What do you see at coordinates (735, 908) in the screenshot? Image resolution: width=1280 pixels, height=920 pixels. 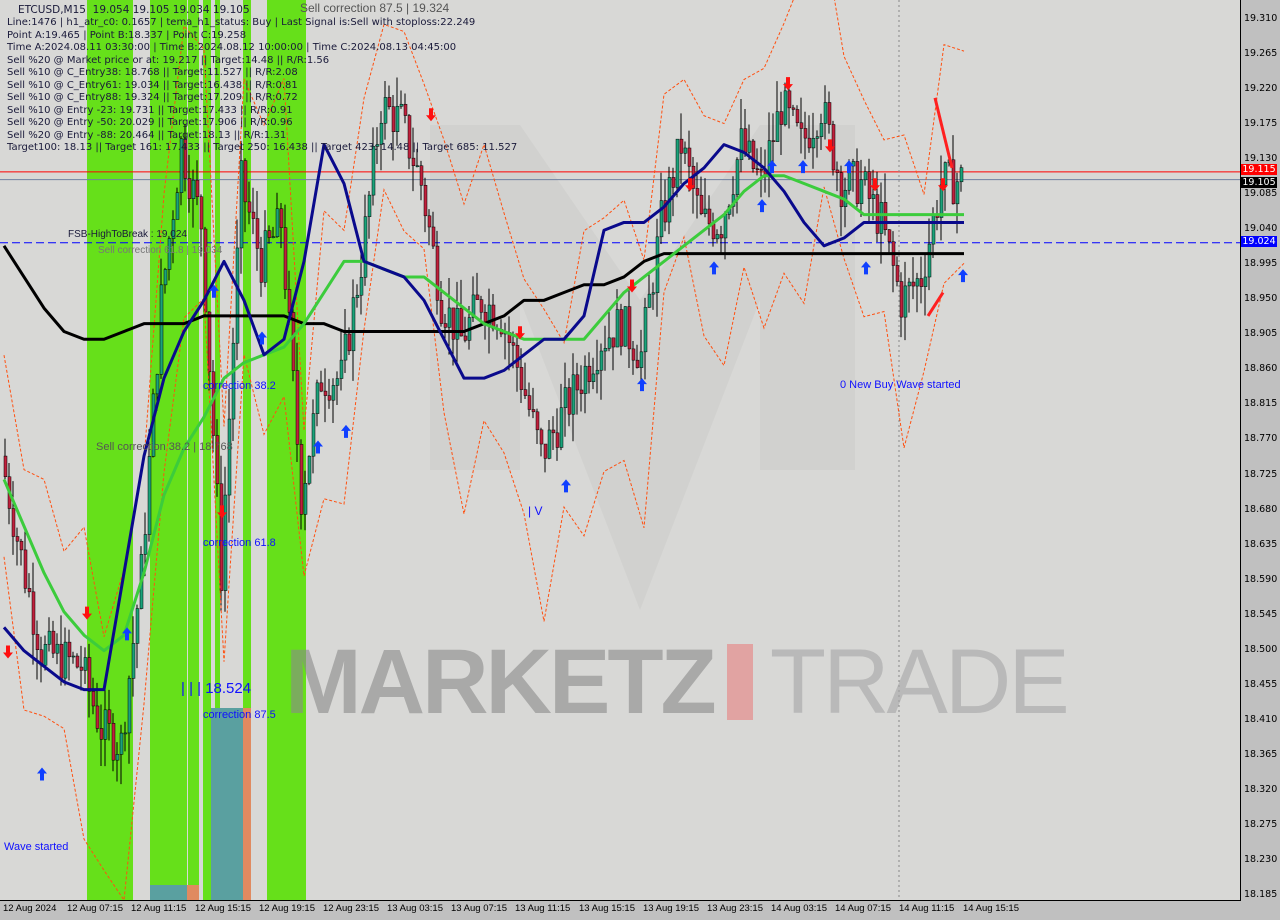 I see `time-tick: 13 Aug 23:15` at bounding box center [735, 908].